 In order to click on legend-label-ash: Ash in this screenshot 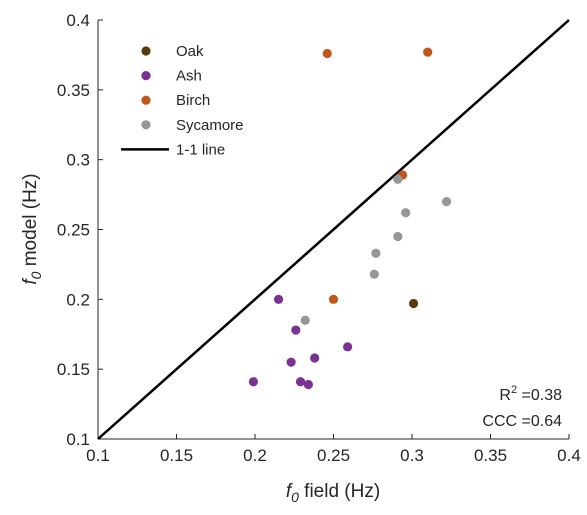, I will do `click(189, 76)`.